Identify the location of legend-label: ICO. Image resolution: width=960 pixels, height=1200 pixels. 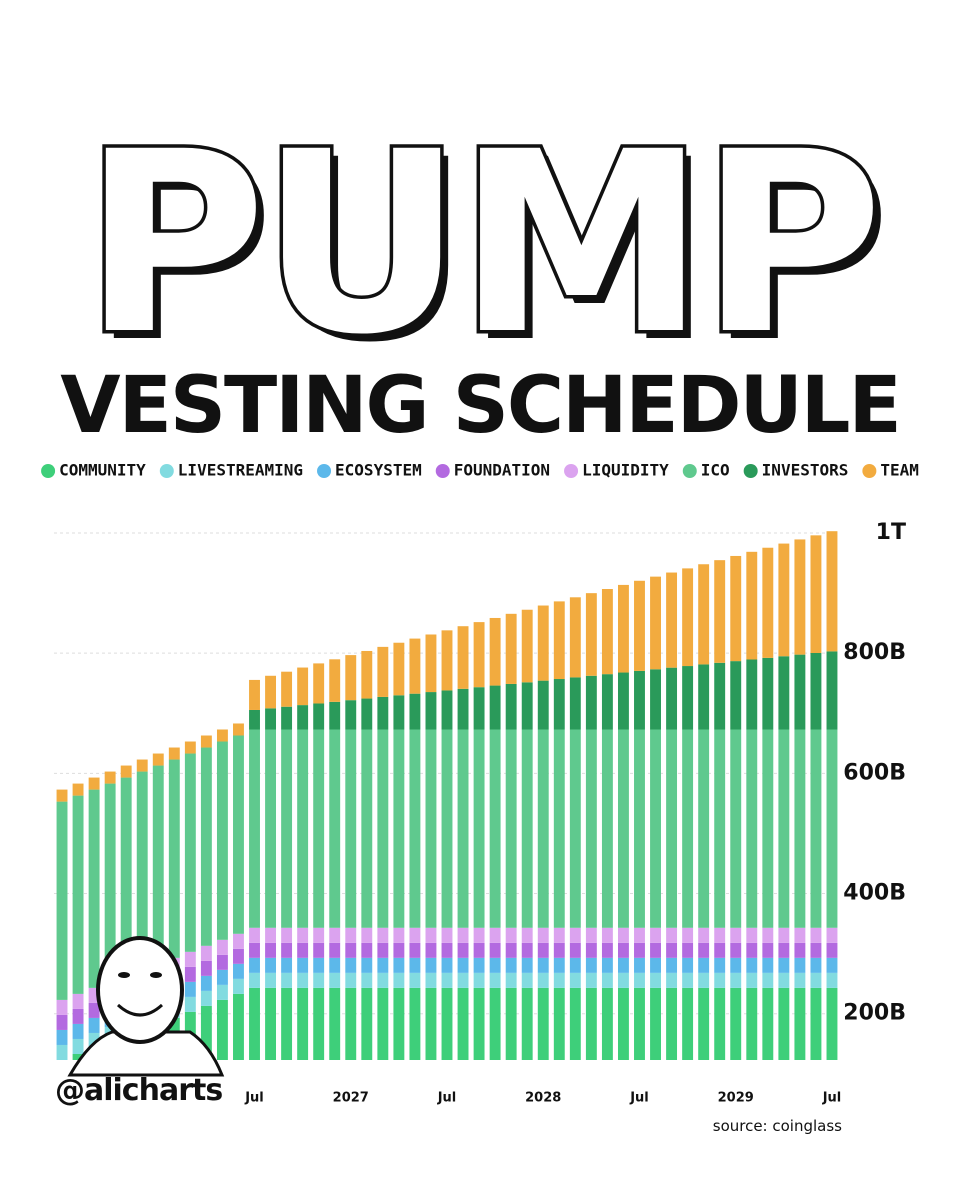
(715, 470).